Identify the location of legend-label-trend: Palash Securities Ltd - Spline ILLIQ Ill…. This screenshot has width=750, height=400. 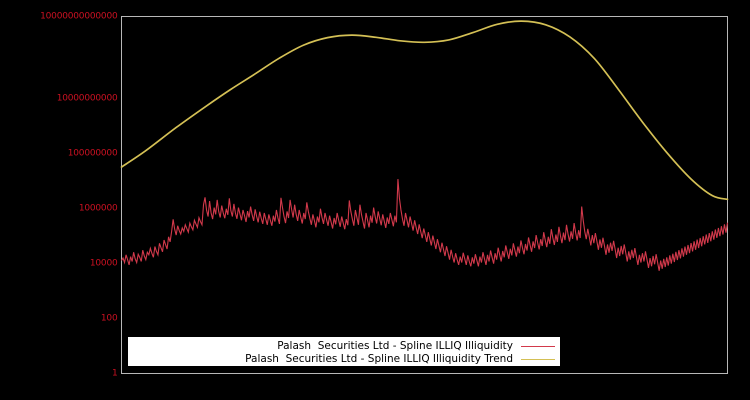
(379, 359).